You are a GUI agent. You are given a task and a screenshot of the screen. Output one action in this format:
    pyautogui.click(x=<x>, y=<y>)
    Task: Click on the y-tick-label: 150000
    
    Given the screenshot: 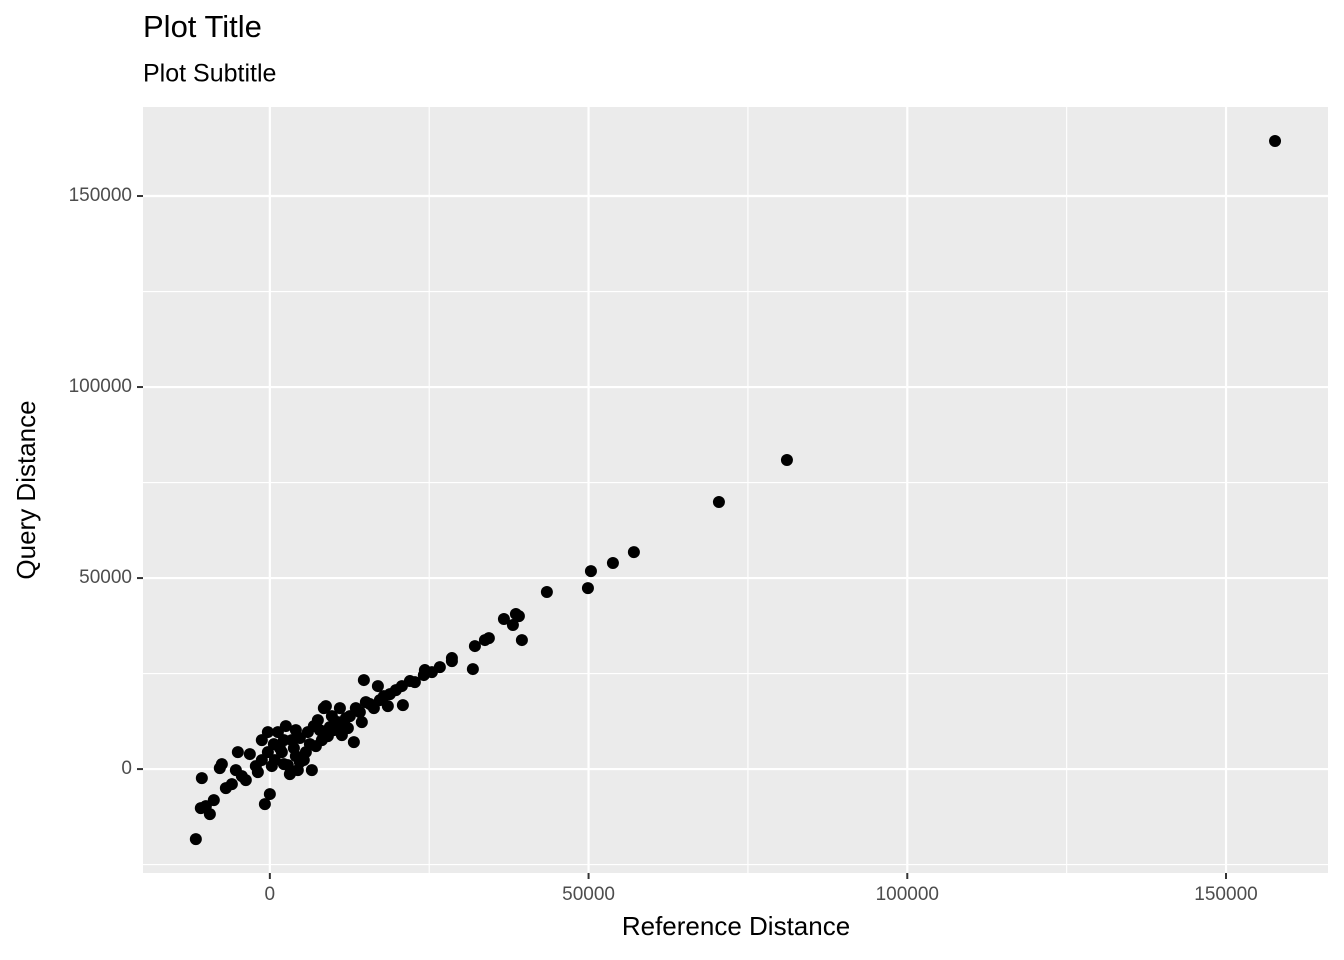 What is the action you would take?
    pyautogui.click(x=100, y=195)
    